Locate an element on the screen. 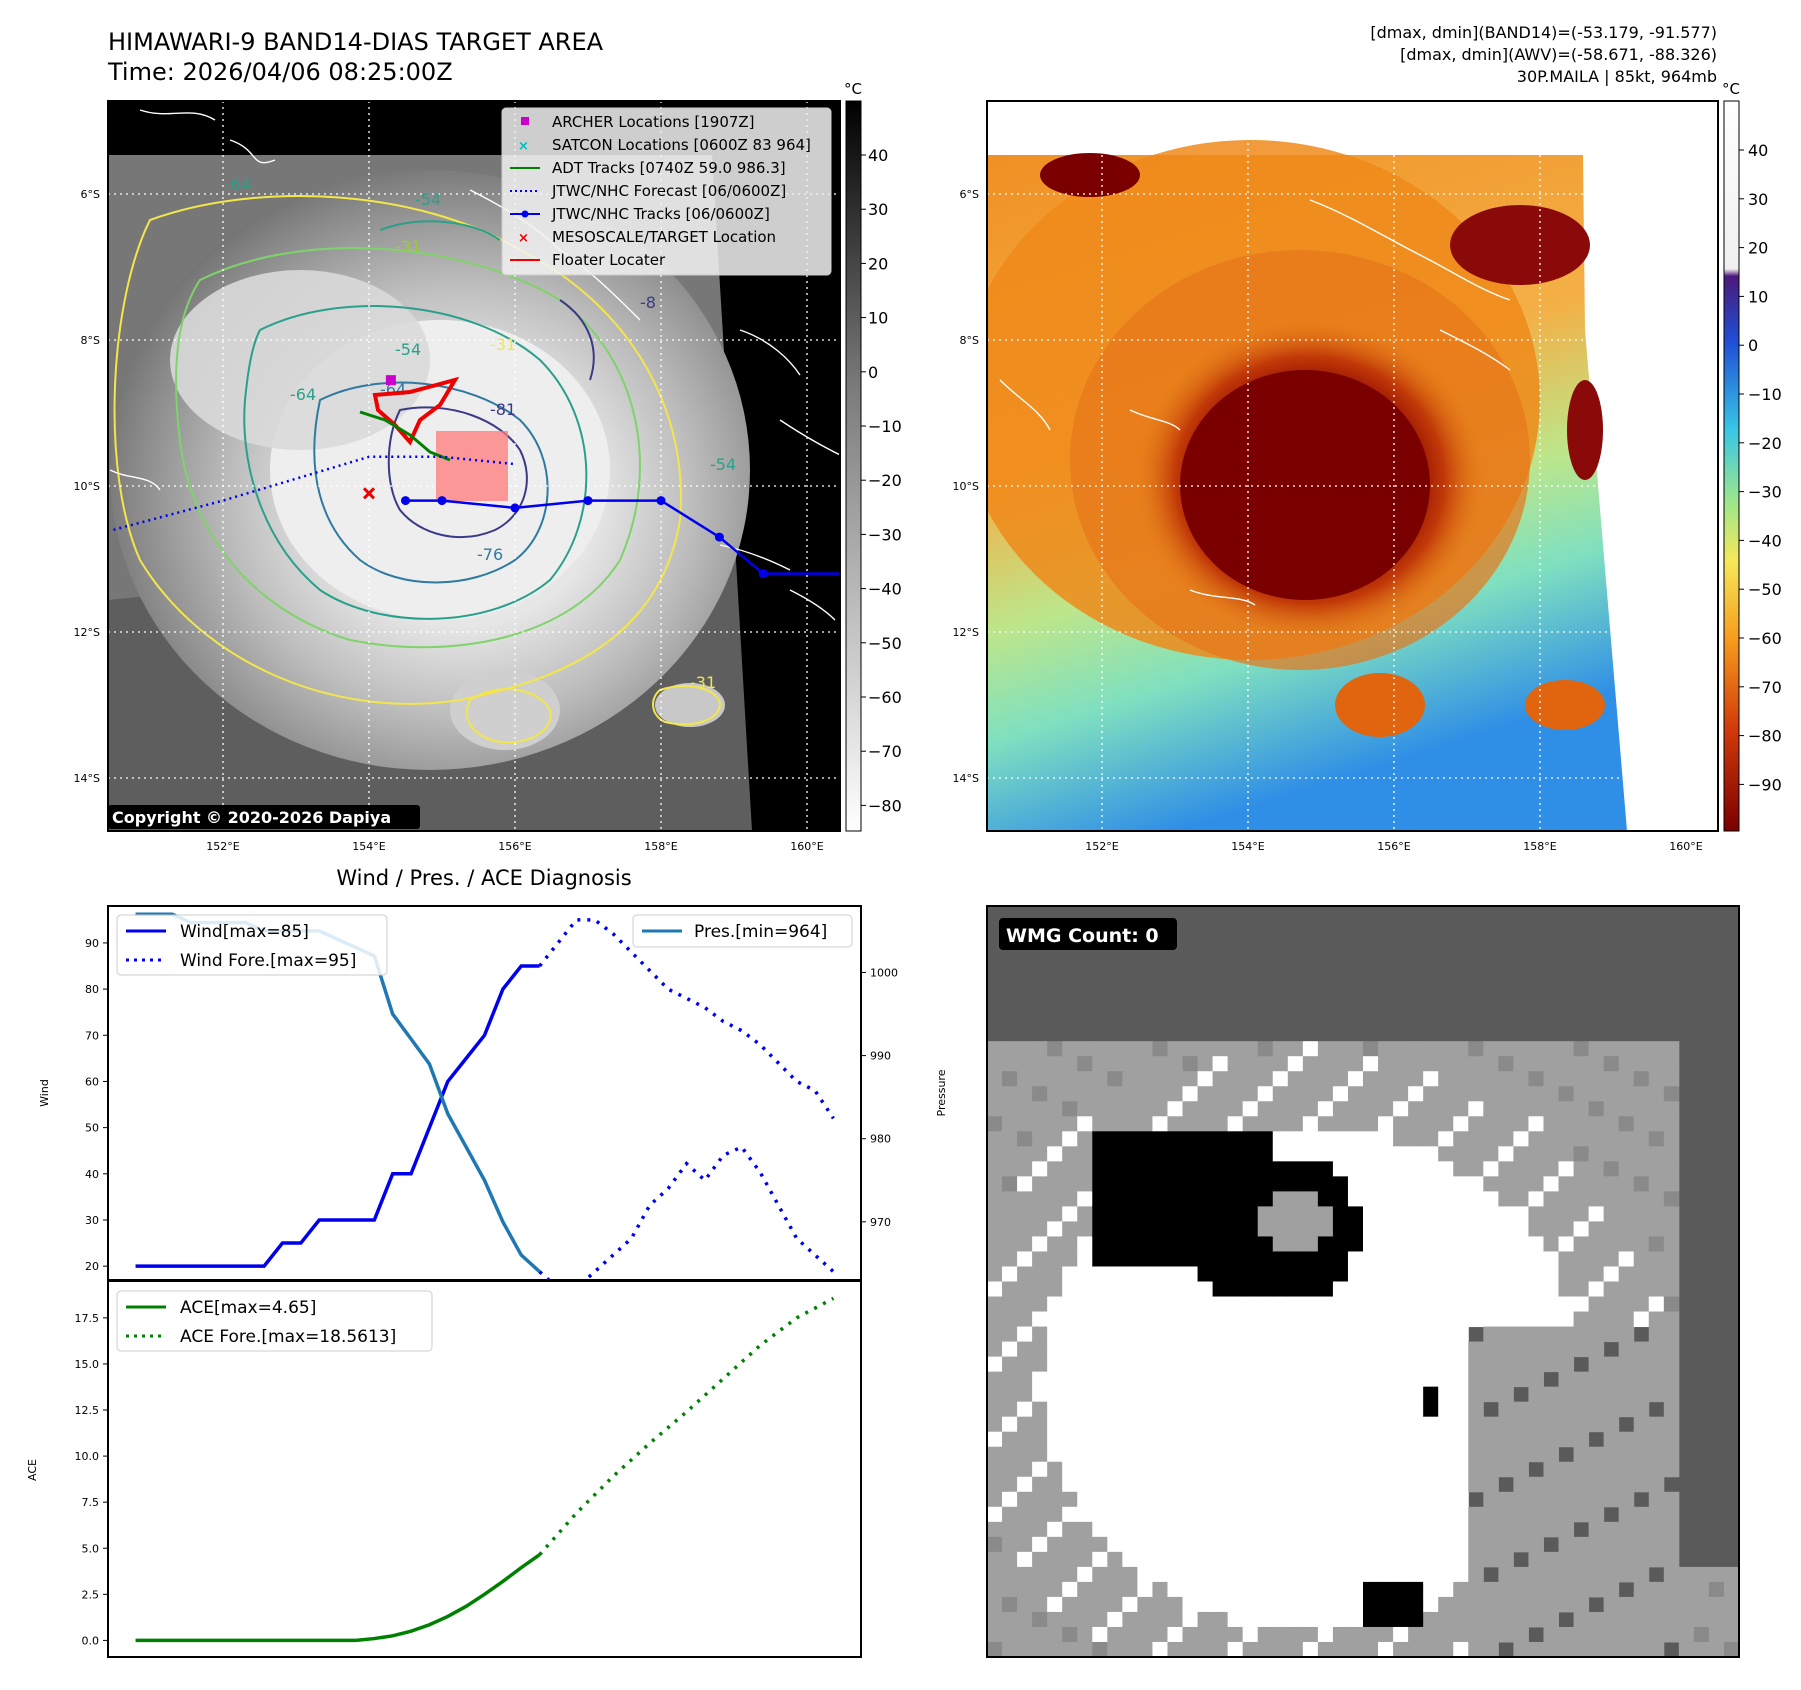 Image resolution: width=1801 pixels, height=1690 pixels. jtwc-track-point is located at coordinates (763, 574).